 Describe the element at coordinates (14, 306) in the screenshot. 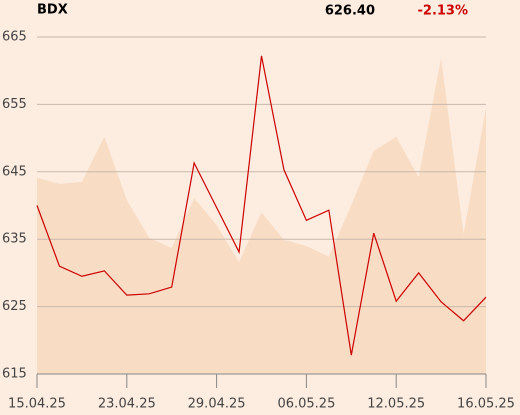

I see `y-tick-label: 625` at that location.